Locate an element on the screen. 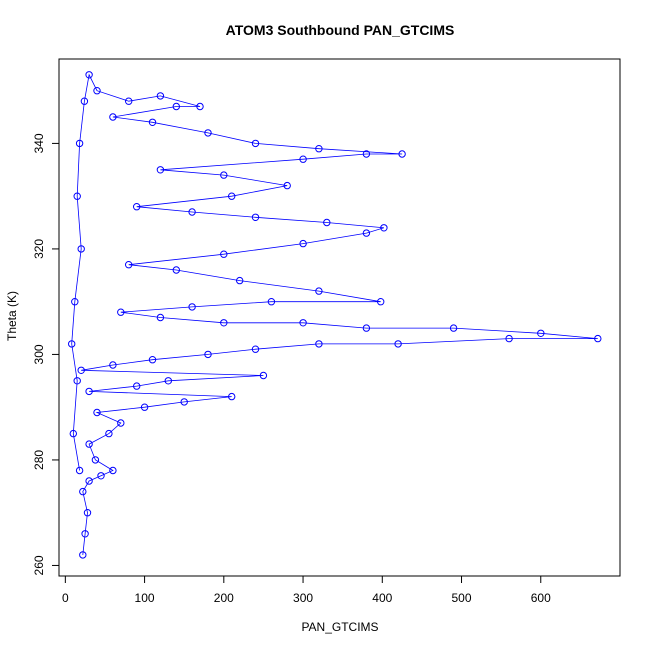 The height and width of the screenshot is (650, 650). x-tick-label: 100 is located at coordinates (145, 598).